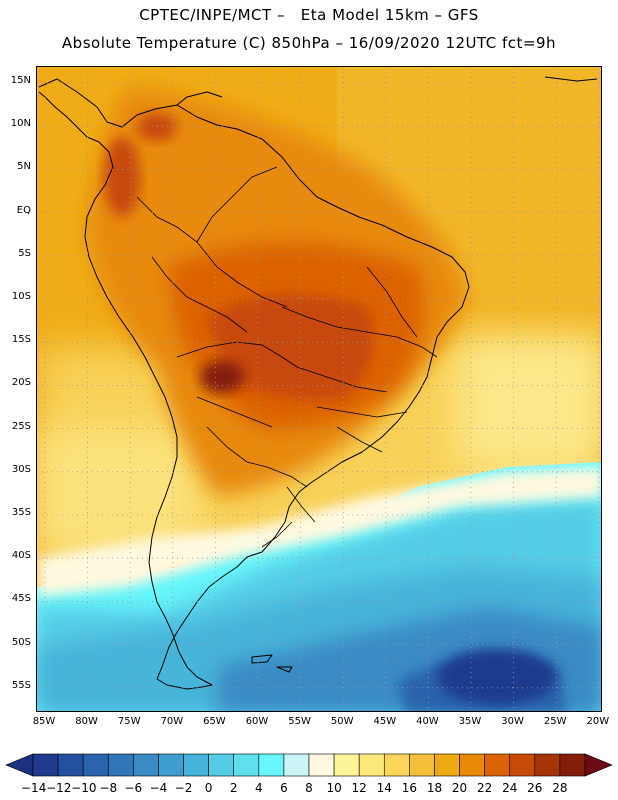  Describe the element at coordinates (158, 788) in the screenshot. I see `colorbar-tick-label: −4` at that location.